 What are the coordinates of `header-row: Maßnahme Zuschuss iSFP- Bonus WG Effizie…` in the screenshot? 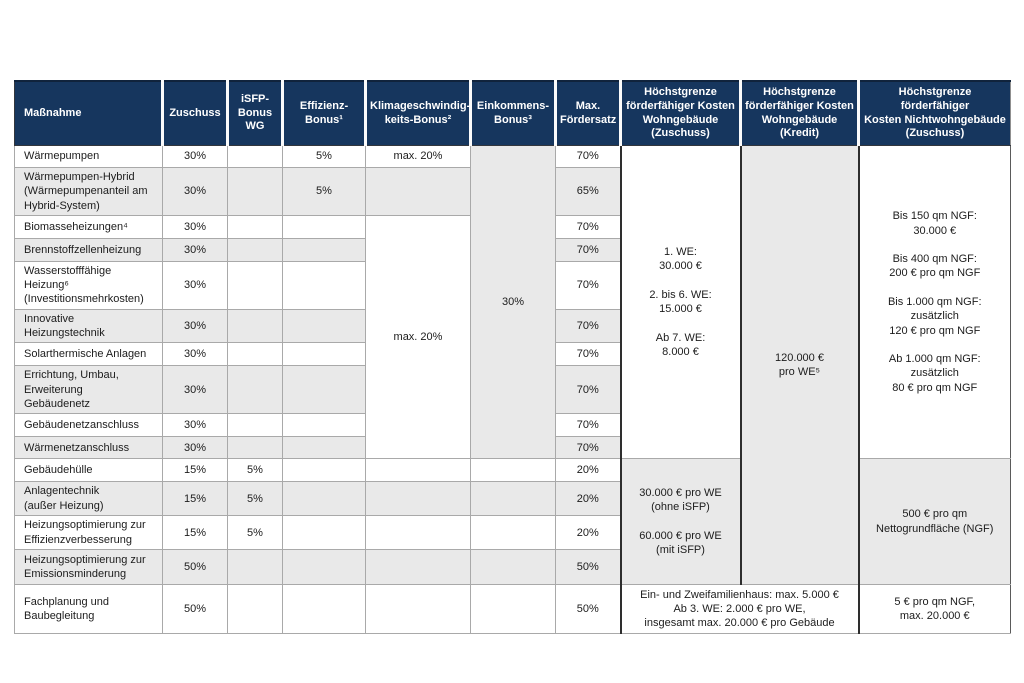 It's located at (512, 113).